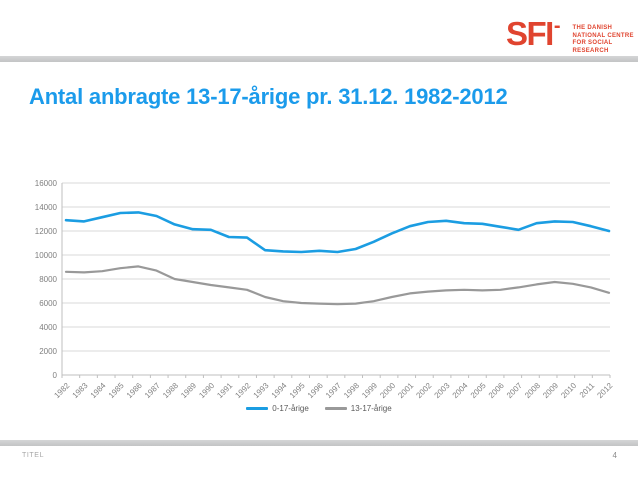 The width and height of the screenshot is (638, 478). Describe the element at coordinates (46, 207) in the screenshot. I see `y-axis-tick-label: 14000` at that location.